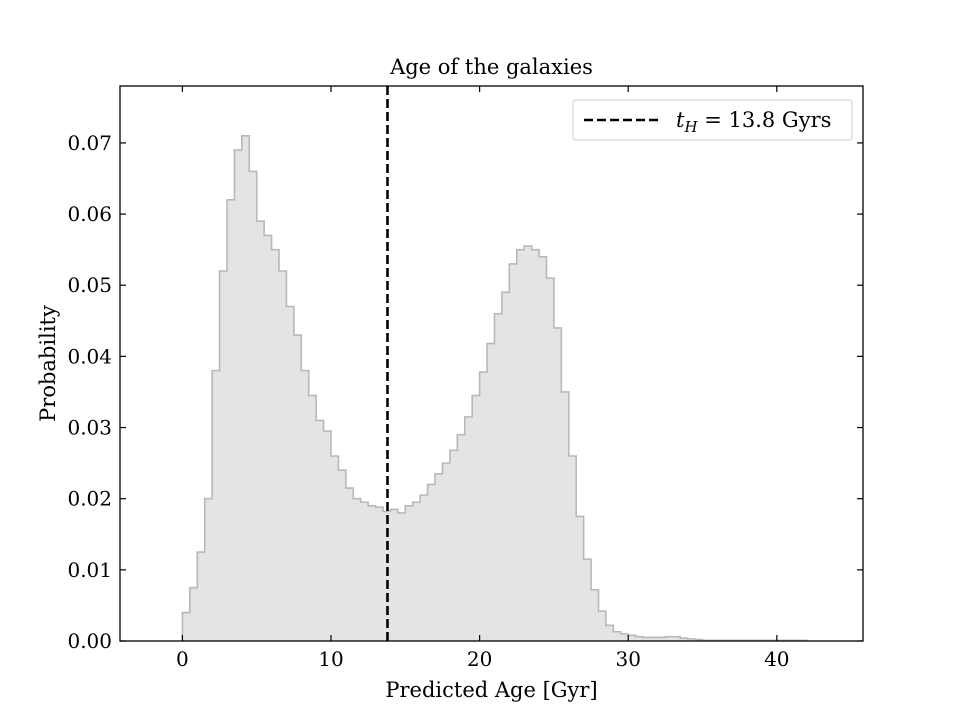 The image size is (960, 725). What do you see at coordinates (89, 285) in the screenshot?
I see `y-tick-label: 0.05` at bounding box center [89, 285].